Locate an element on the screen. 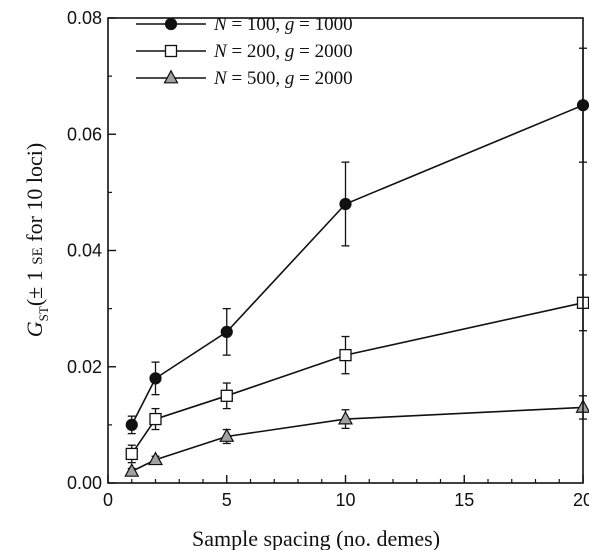  legend-entry-2: N = 200, g = 2000 is located at coordinates (244, 51).